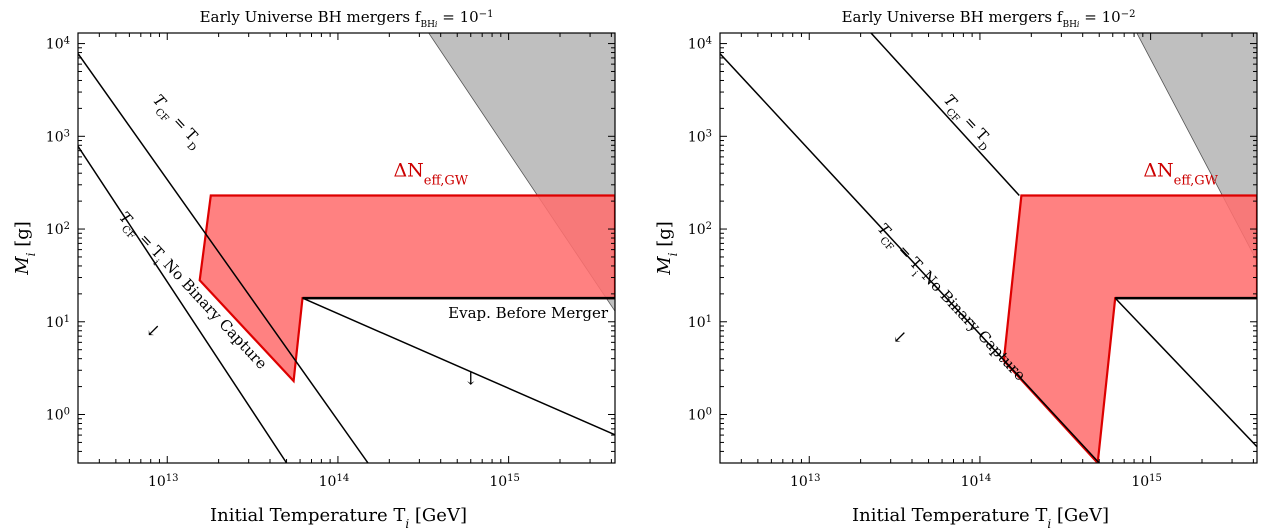 The height and width of the screenshot is (531, 1273). I want to click on cf-equals-i-label: TCF = Ti No Binary Capture, so click(950, 304).